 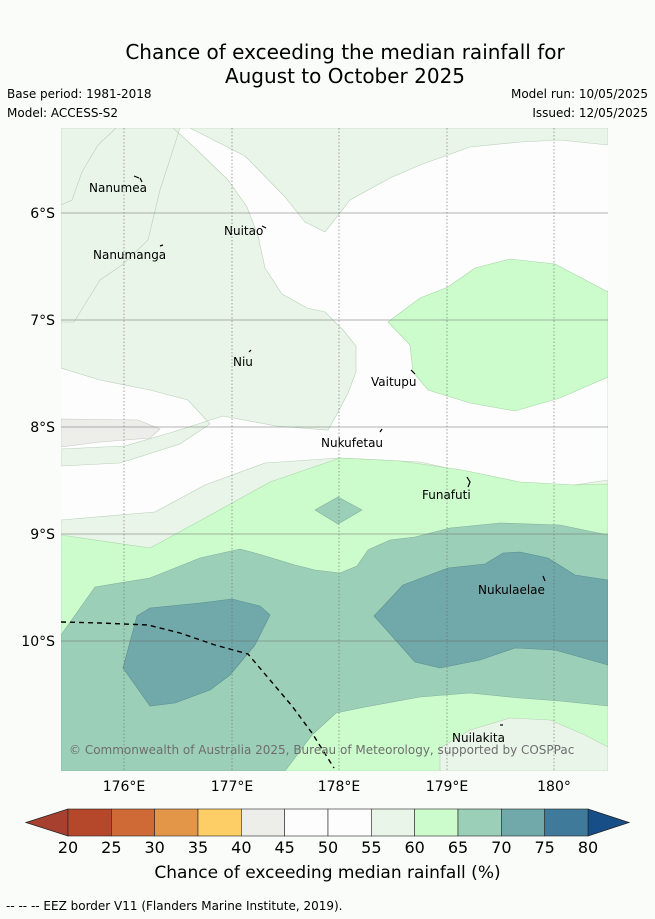 What do you see at coordinates (46, 822) in the screenshot?
I see `colorbar-low-arrow` at bounding box center [46, 822].